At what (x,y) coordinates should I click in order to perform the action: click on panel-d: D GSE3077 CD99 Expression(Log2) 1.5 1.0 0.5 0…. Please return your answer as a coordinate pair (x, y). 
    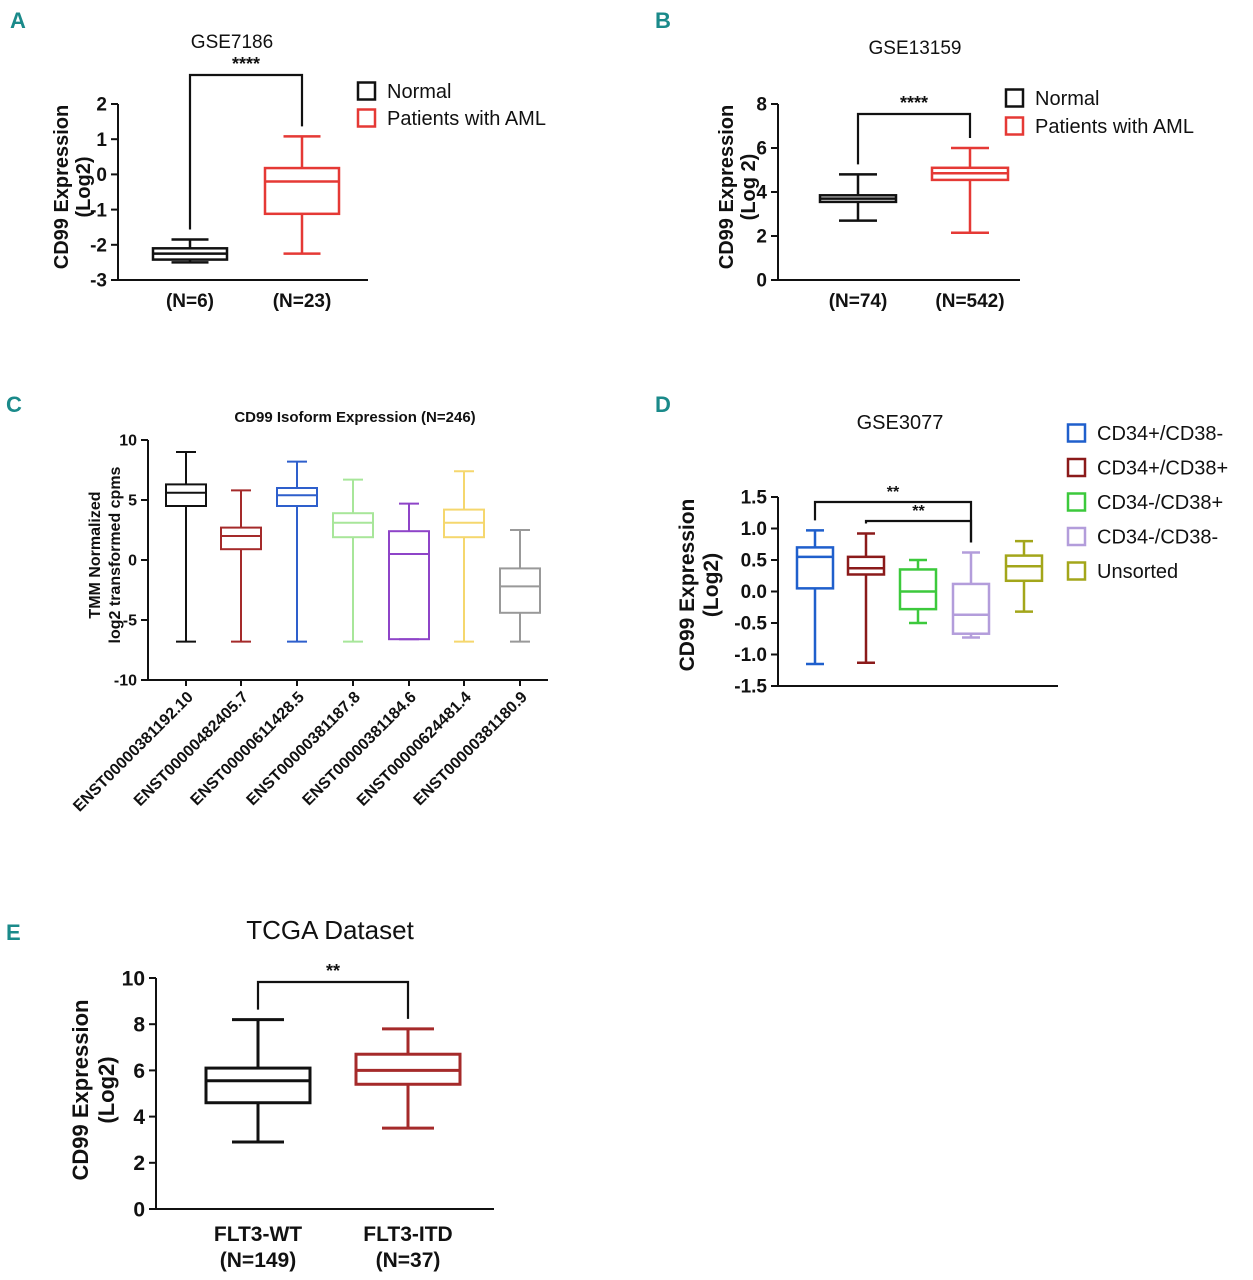
    Looking at the image, I should click on (941, 545).